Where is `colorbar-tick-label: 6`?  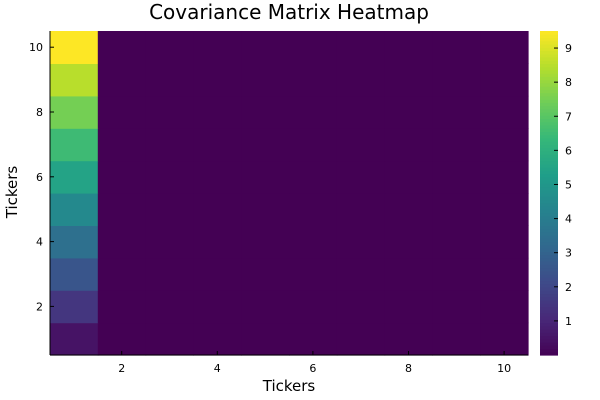
colorbar-tick-label: 6 is located at coordinates (568, 150).